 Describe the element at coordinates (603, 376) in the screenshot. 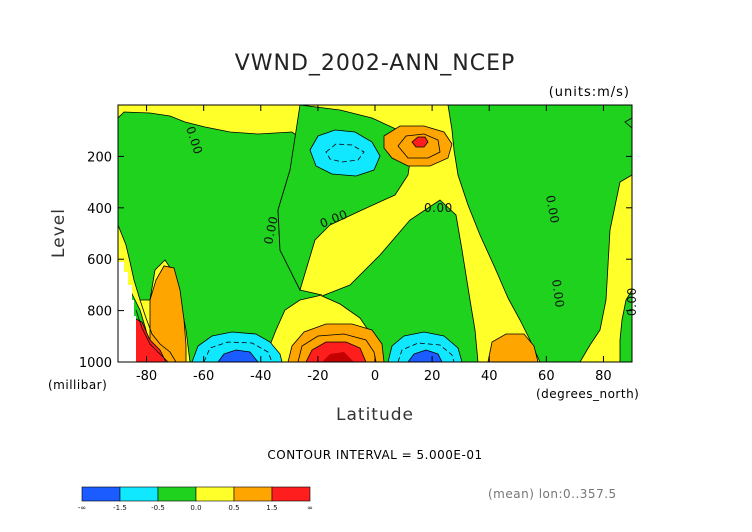

I see `x-tick-label: 80` at that location.